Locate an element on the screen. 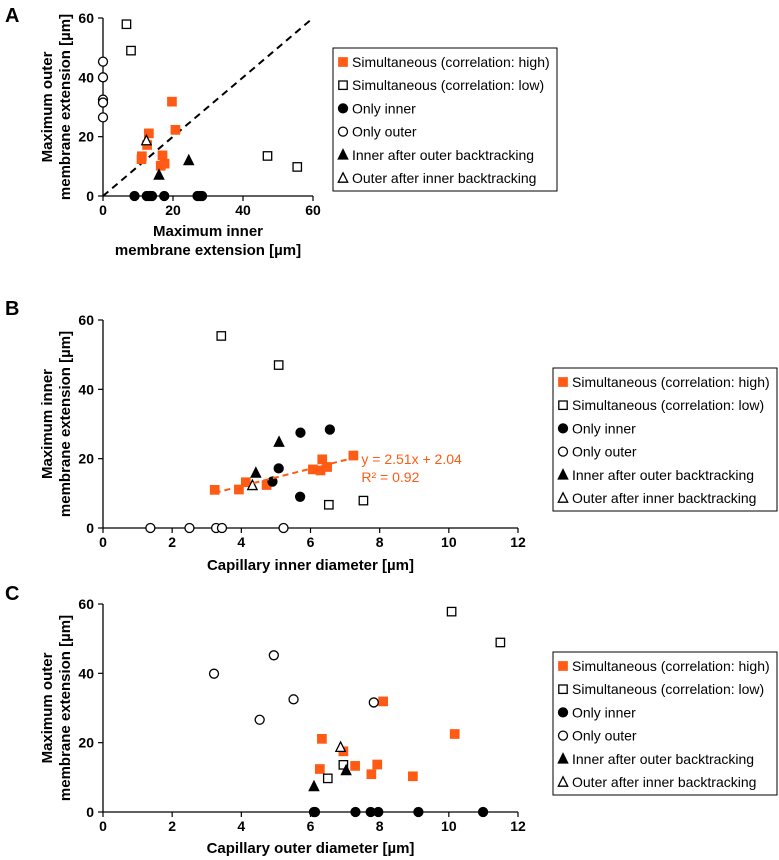 The image size is (779, 860). trendline is located at coordinates (284, 475).